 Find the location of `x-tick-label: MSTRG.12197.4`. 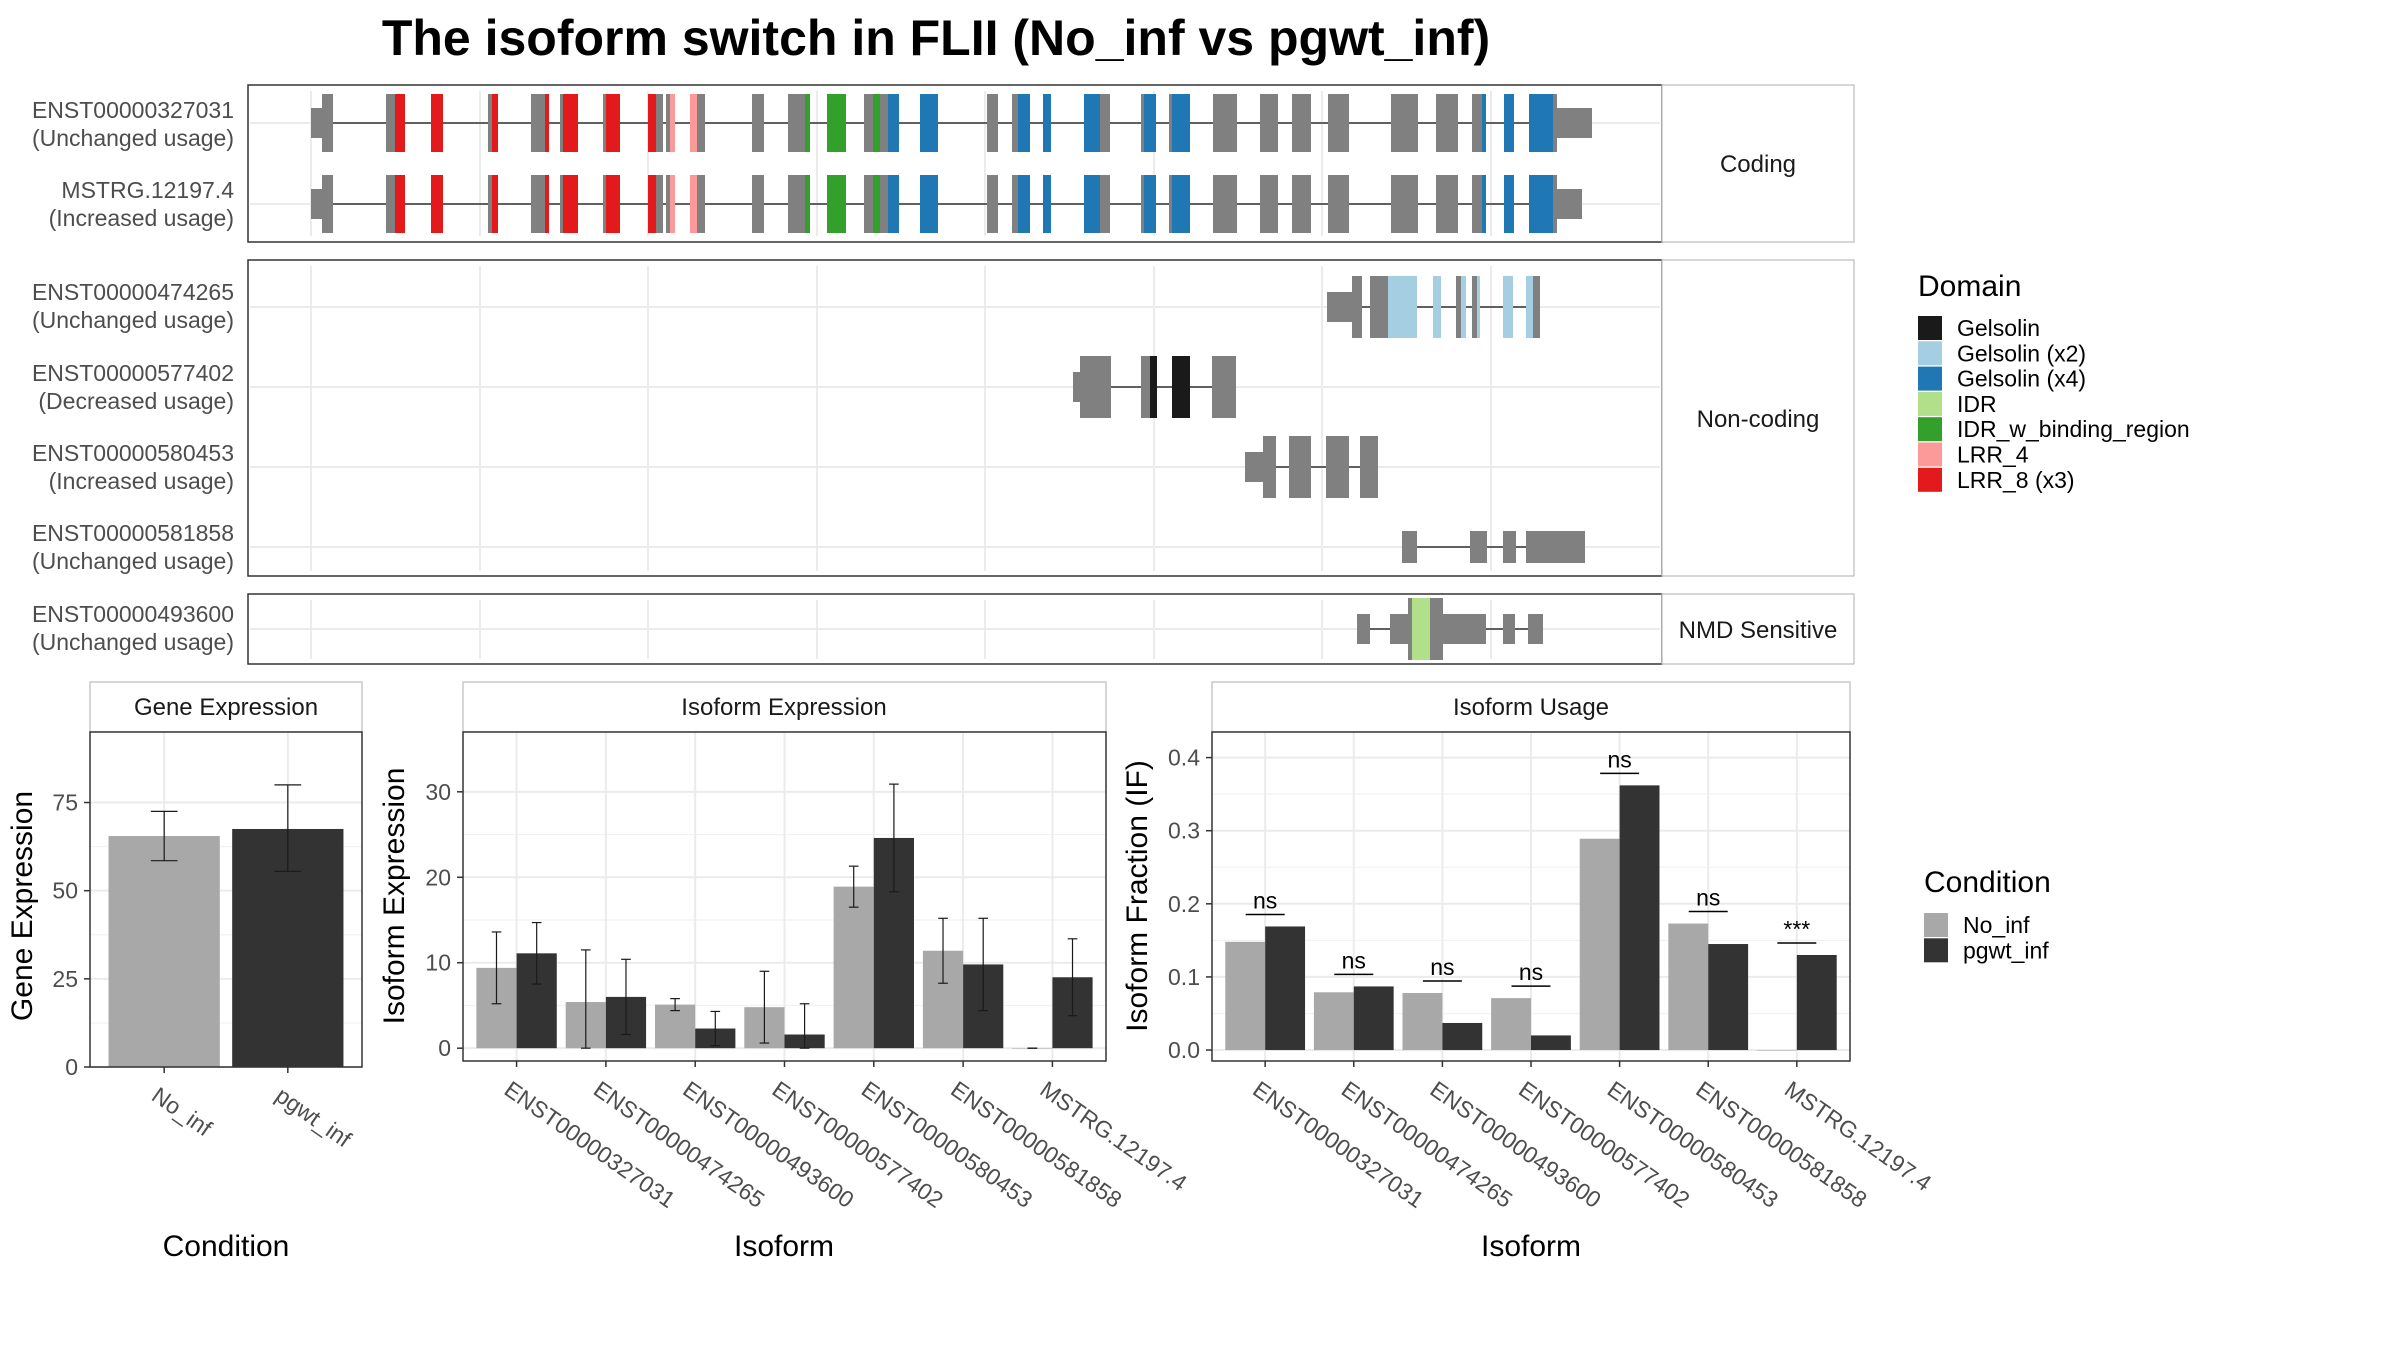

x-tick-label: MSTRG.12197.4 is located at coordinates (1858, 1136).